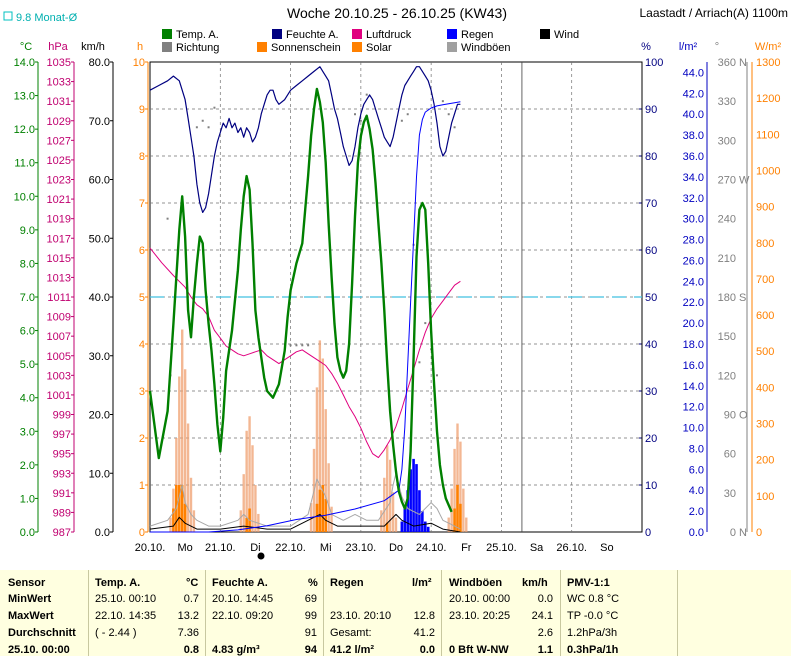 The width and height of the screenshot is (791, 656). Describe the element at coordinates (480, 599) in the screenshot. I see `table-cell-gust-time: 20.10. 00:00` at that location.